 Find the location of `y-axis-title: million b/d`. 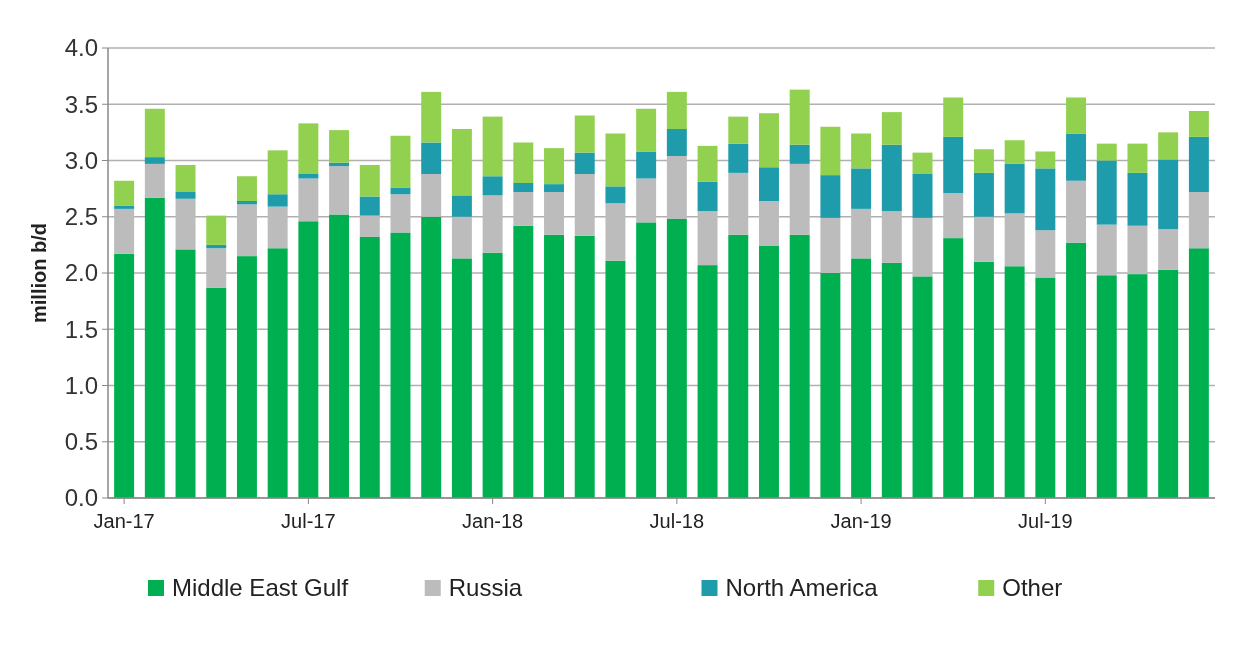

y-axis-title: million b/d is located at coordinates (39, 273).